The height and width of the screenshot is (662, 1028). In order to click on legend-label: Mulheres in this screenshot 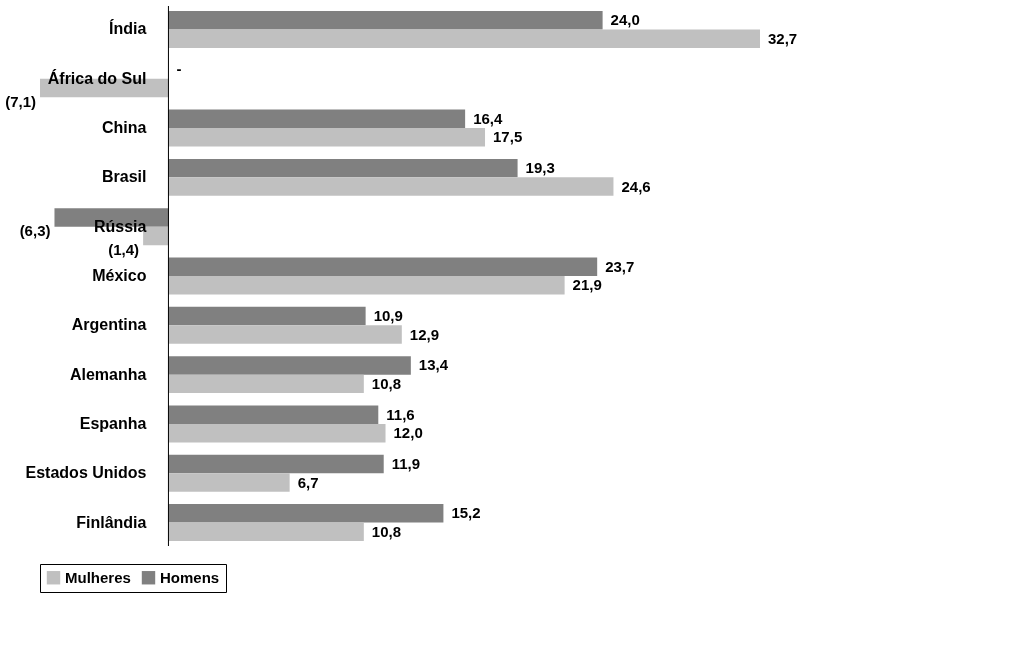, I will do `click(98, 577)`.